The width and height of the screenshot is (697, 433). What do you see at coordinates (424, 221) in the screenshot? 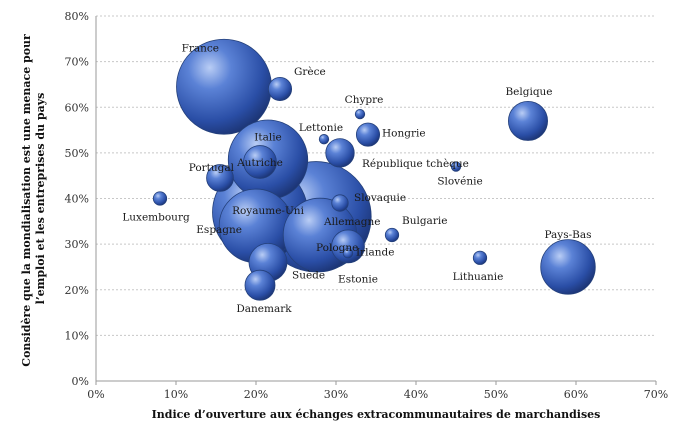
I see `point-label-bulgarie: Bulgarie` at bounding box center [424, 221].